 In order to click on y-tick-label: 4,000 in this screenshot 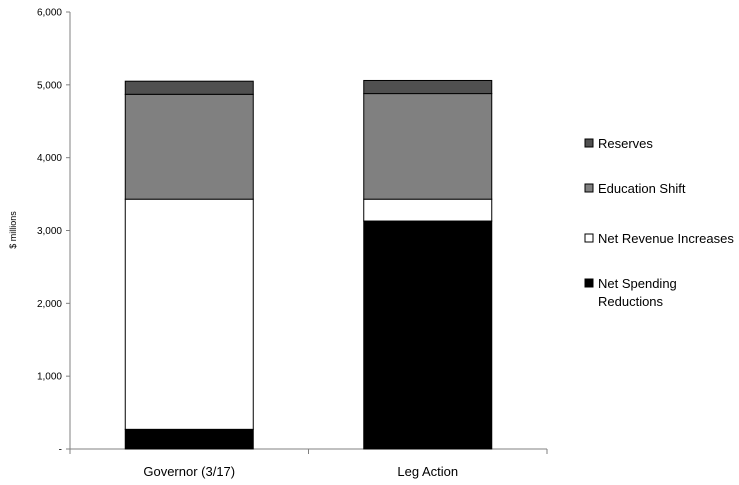, I will do `click(49, 158)`.